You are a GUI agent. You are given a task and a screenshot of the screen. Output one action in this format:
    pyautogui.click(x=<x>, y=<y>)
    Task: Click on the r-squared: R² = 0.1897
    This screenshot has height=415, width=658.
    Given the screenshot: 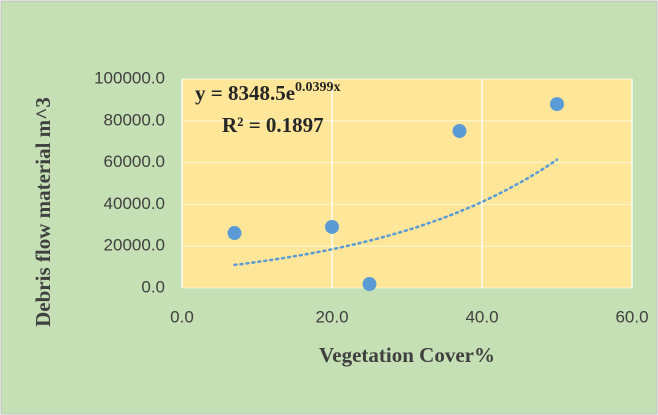 What is the action you would take?
    pyautogui.click(x=273, y=125)
    